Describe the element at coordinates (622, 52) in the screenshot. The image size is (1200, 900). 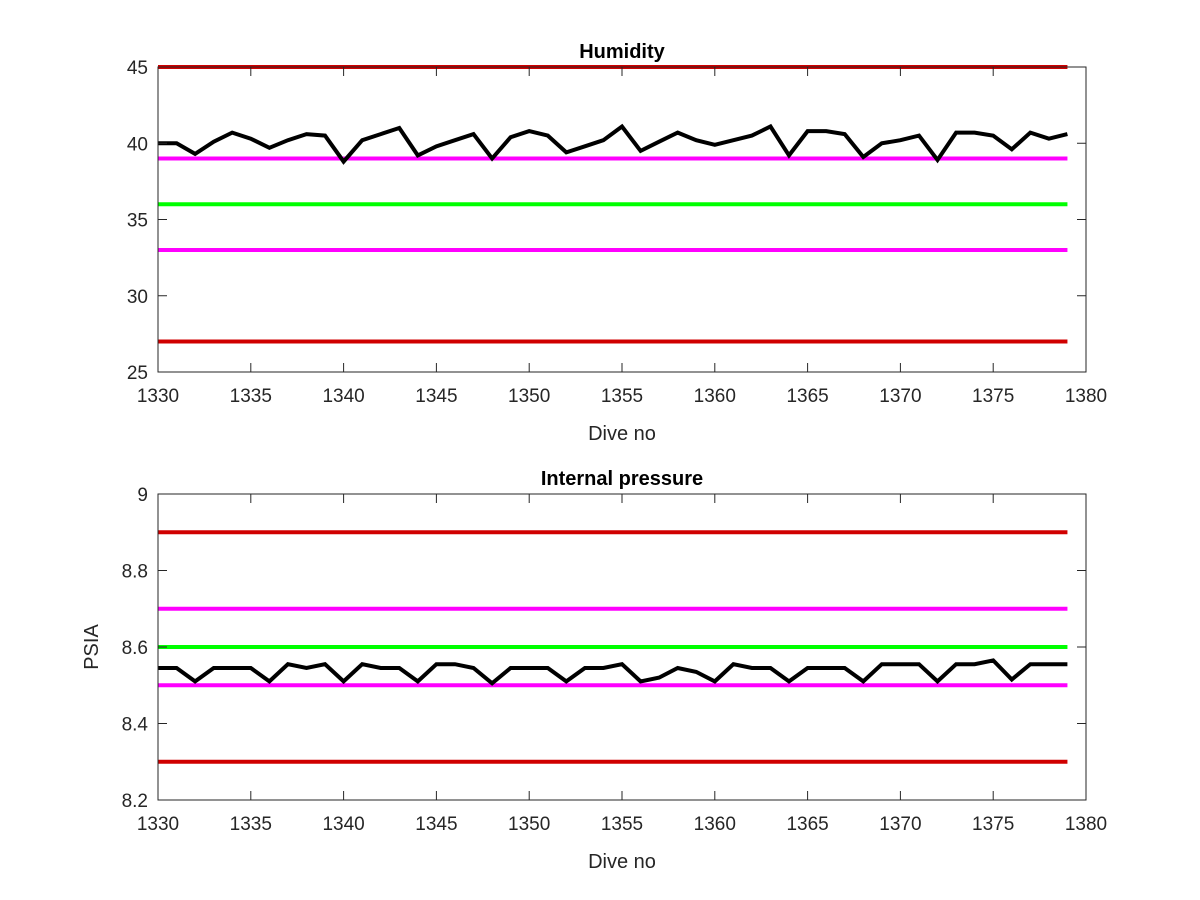
I see `chart-title: Humidity` at that location.